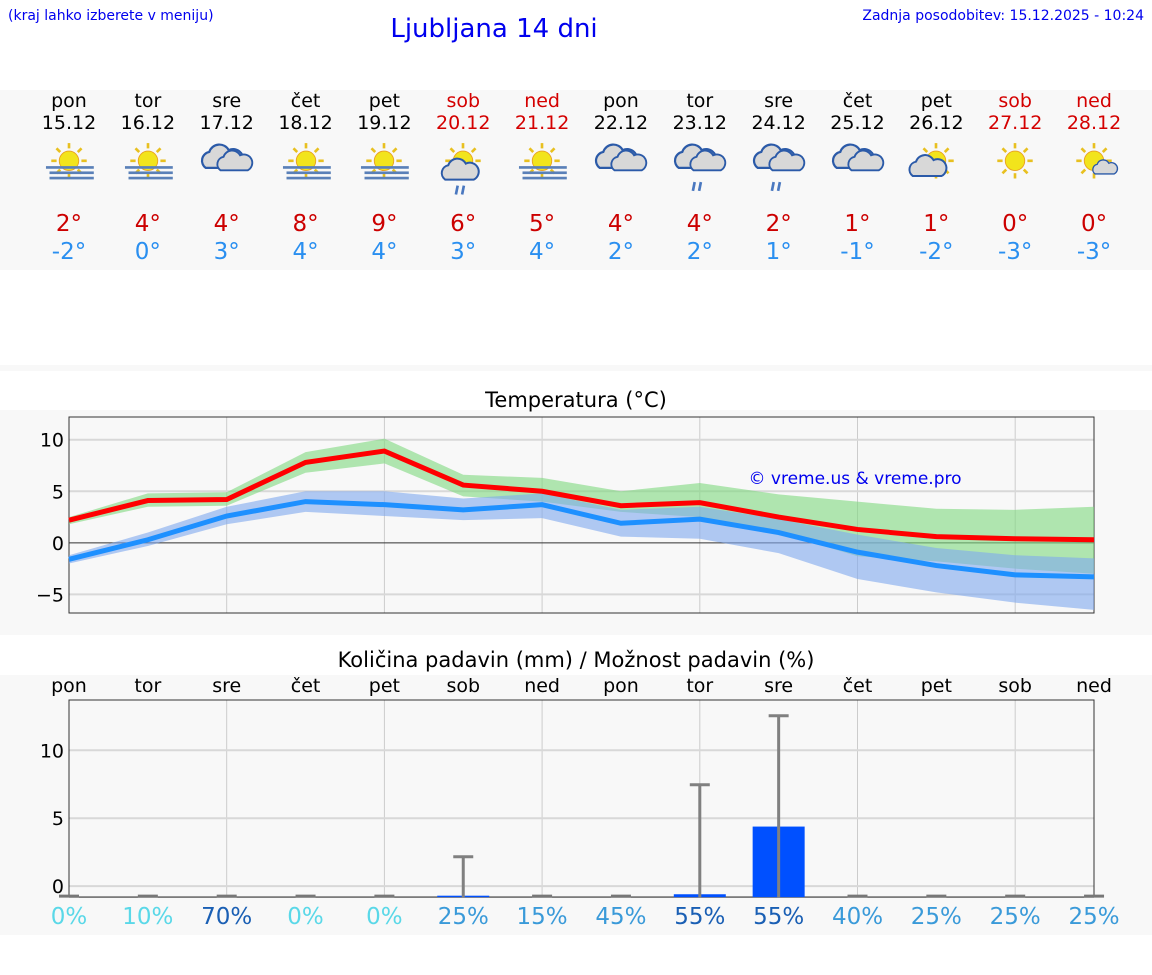 The width and height of the screenshot is (1152, 975). Describe the element at coordinates (936, 686) in the screenshot. I see `precip-day-label: pet` at that location.